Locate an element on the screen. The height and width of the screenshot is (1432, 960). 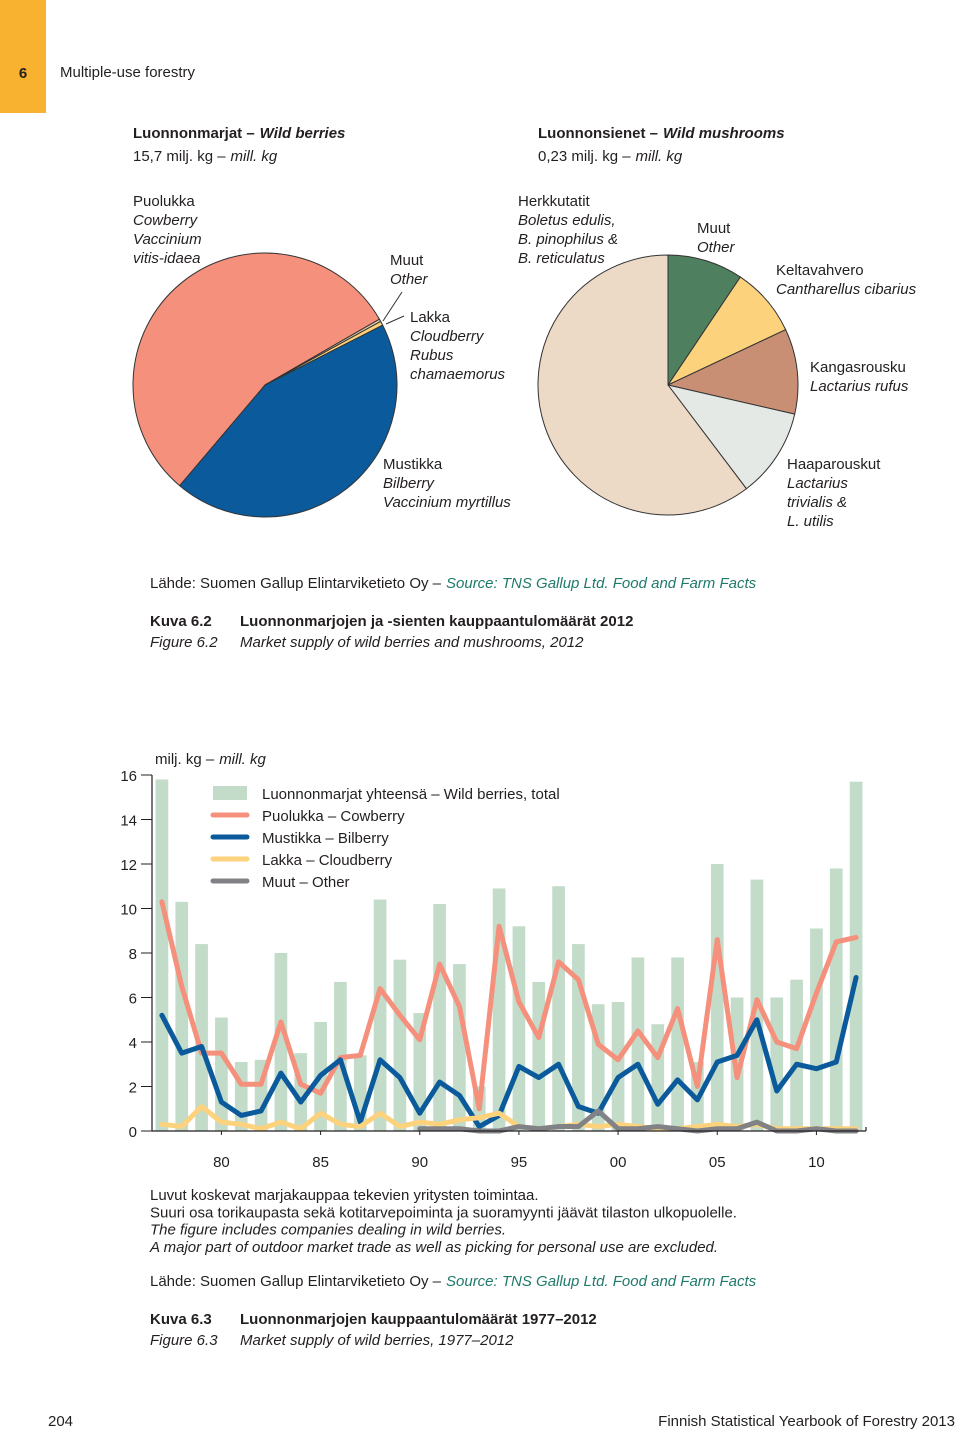
pie-label: Vaccinium is located at coordinates (167, 239).